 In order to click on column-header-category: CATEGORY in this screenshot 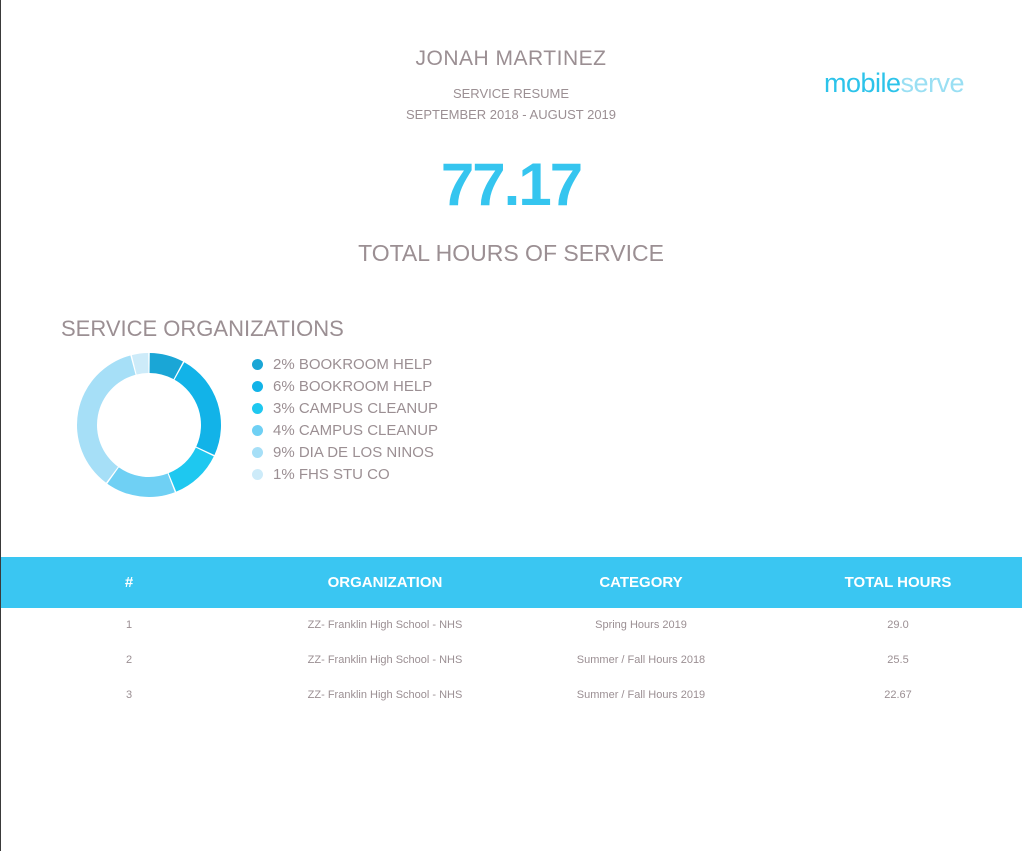, I will do `click(641, 582)`.